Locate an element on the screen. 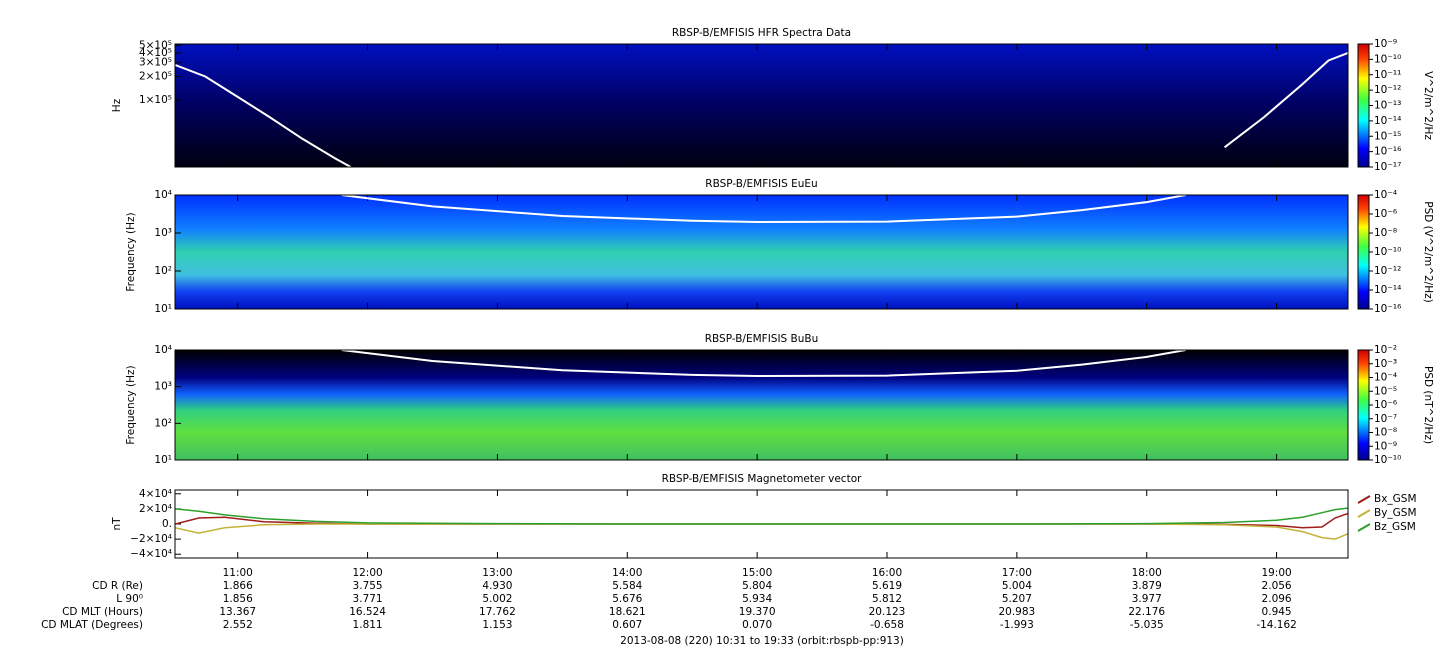 This screenshot has width=1447, height=662. legend-label: By_GSM is located at coordinates (1395, 513).